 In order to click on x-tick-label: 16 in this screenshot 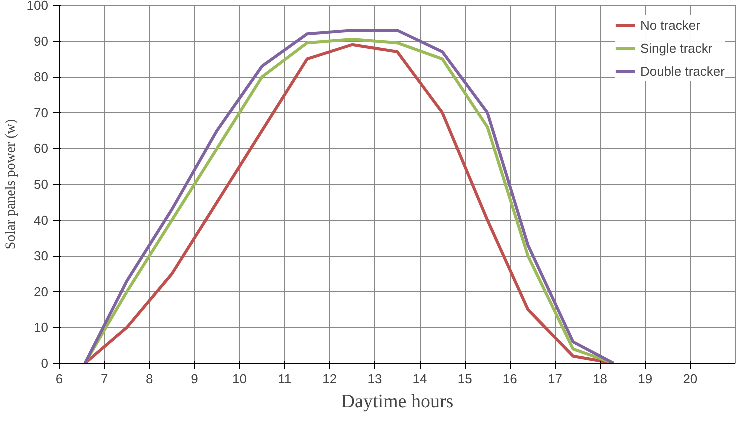, I will do `click(510, 379)`.